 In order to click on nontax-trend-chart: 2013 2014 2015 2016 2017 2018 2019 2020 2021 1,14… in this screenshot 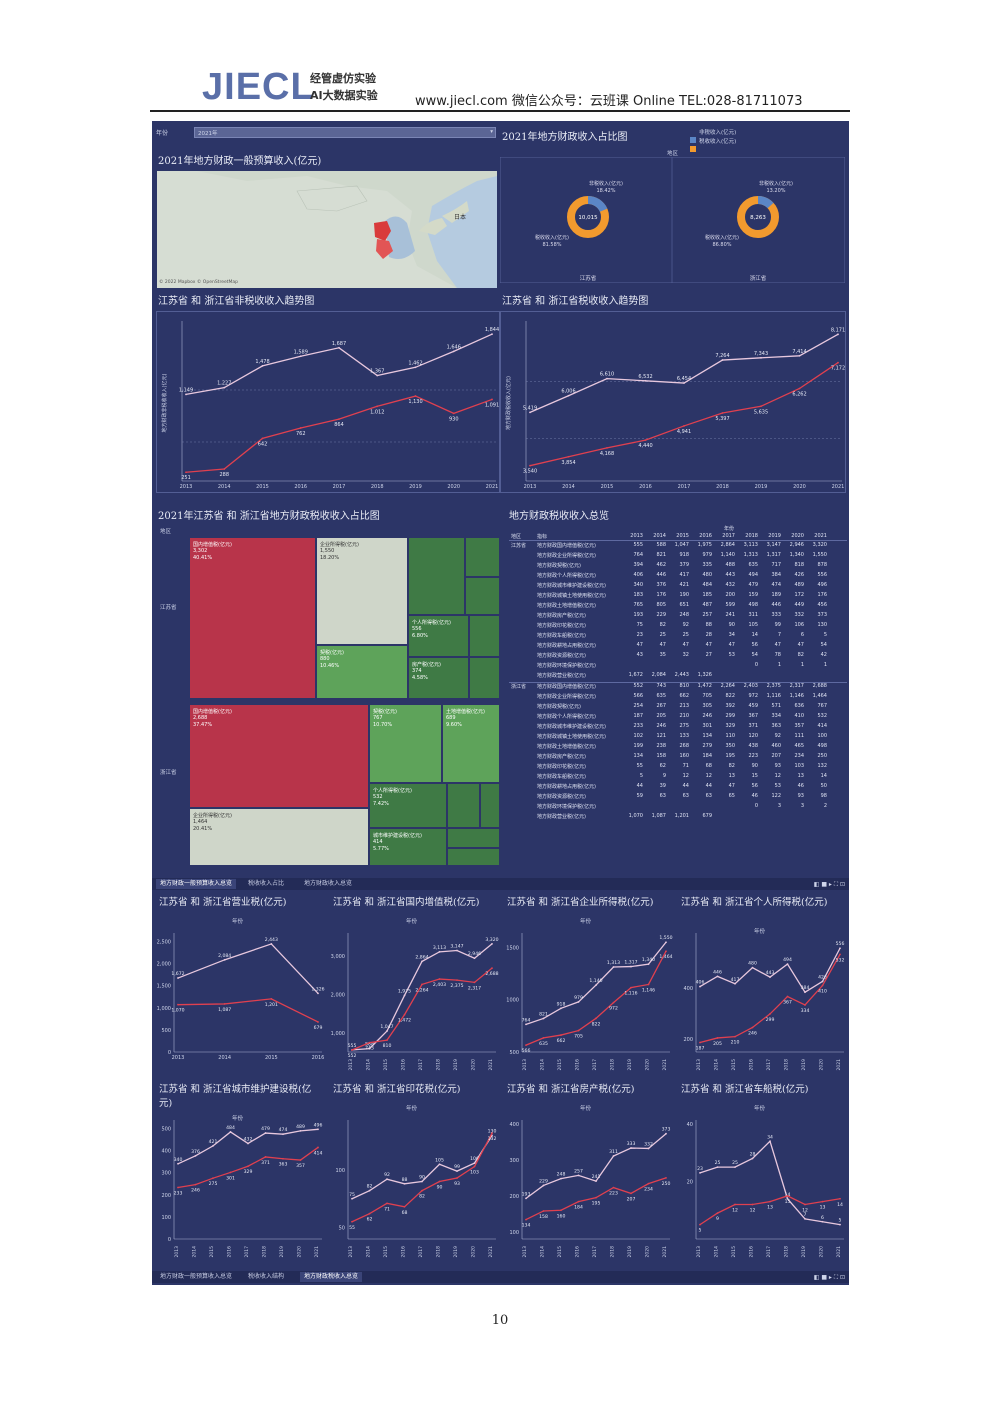, I will do `click(328, 402)`.